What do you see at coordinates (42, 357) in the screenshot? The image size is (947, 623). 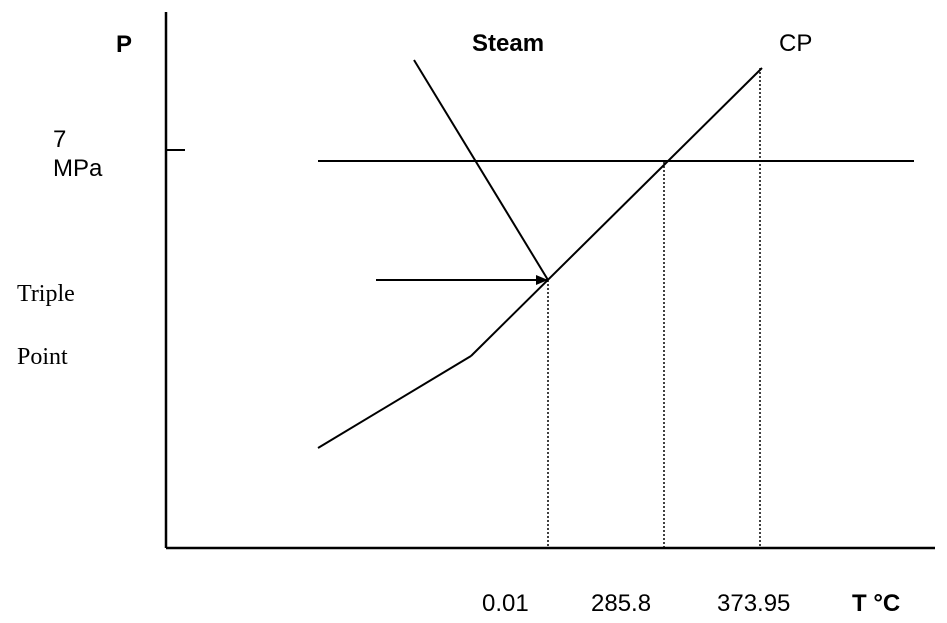 I see `triple-point-label-line2: Point` at bounding box center [42, 357].